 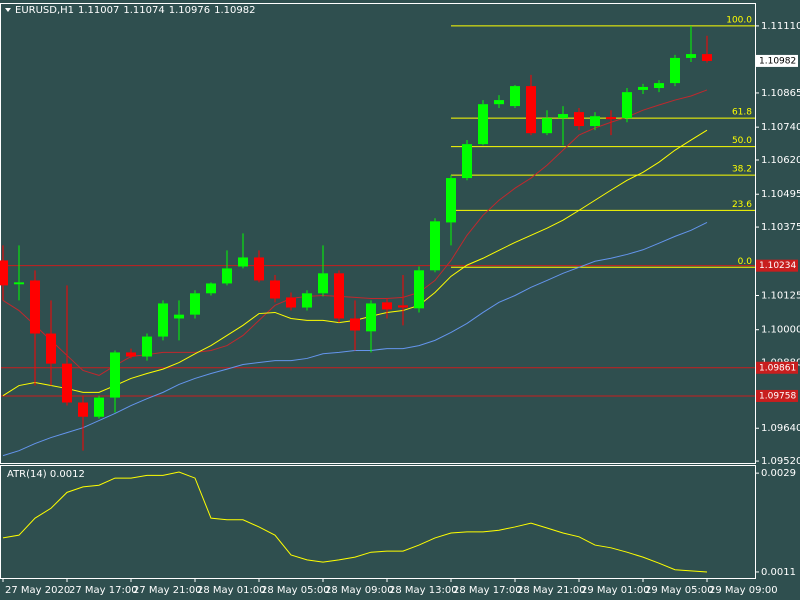 What do you see at coordinates (98, 10) in the screenshot?
I see `header-open: 1.11007` at bounding box center [98, 10].